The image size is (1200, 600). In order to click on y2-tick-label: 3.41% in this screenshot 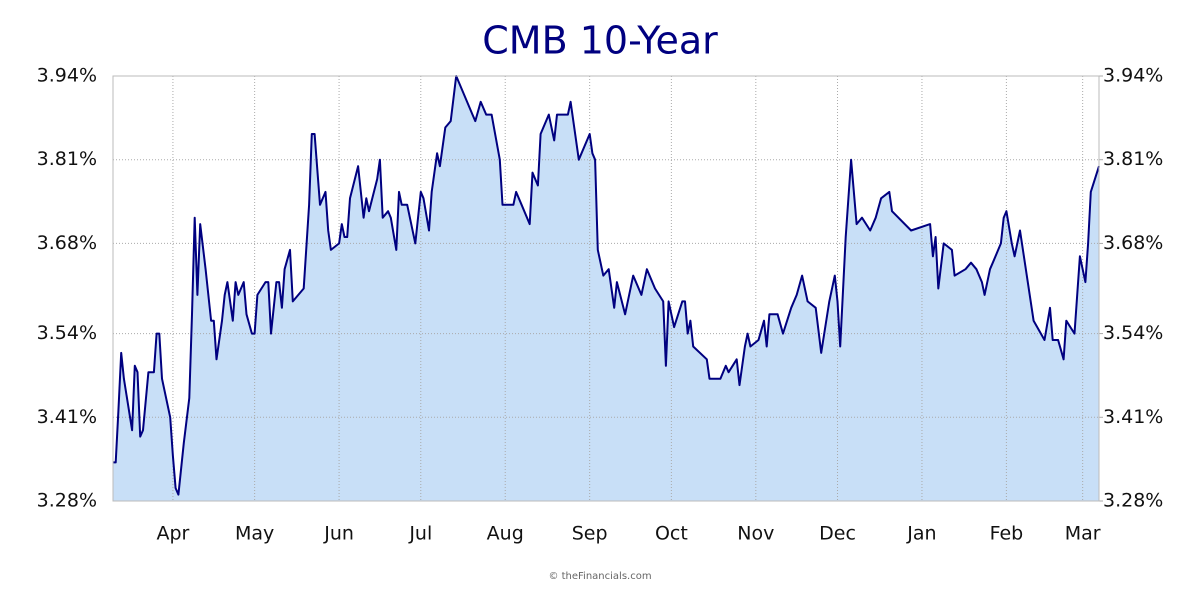, I will do `click(1133, 417)`.